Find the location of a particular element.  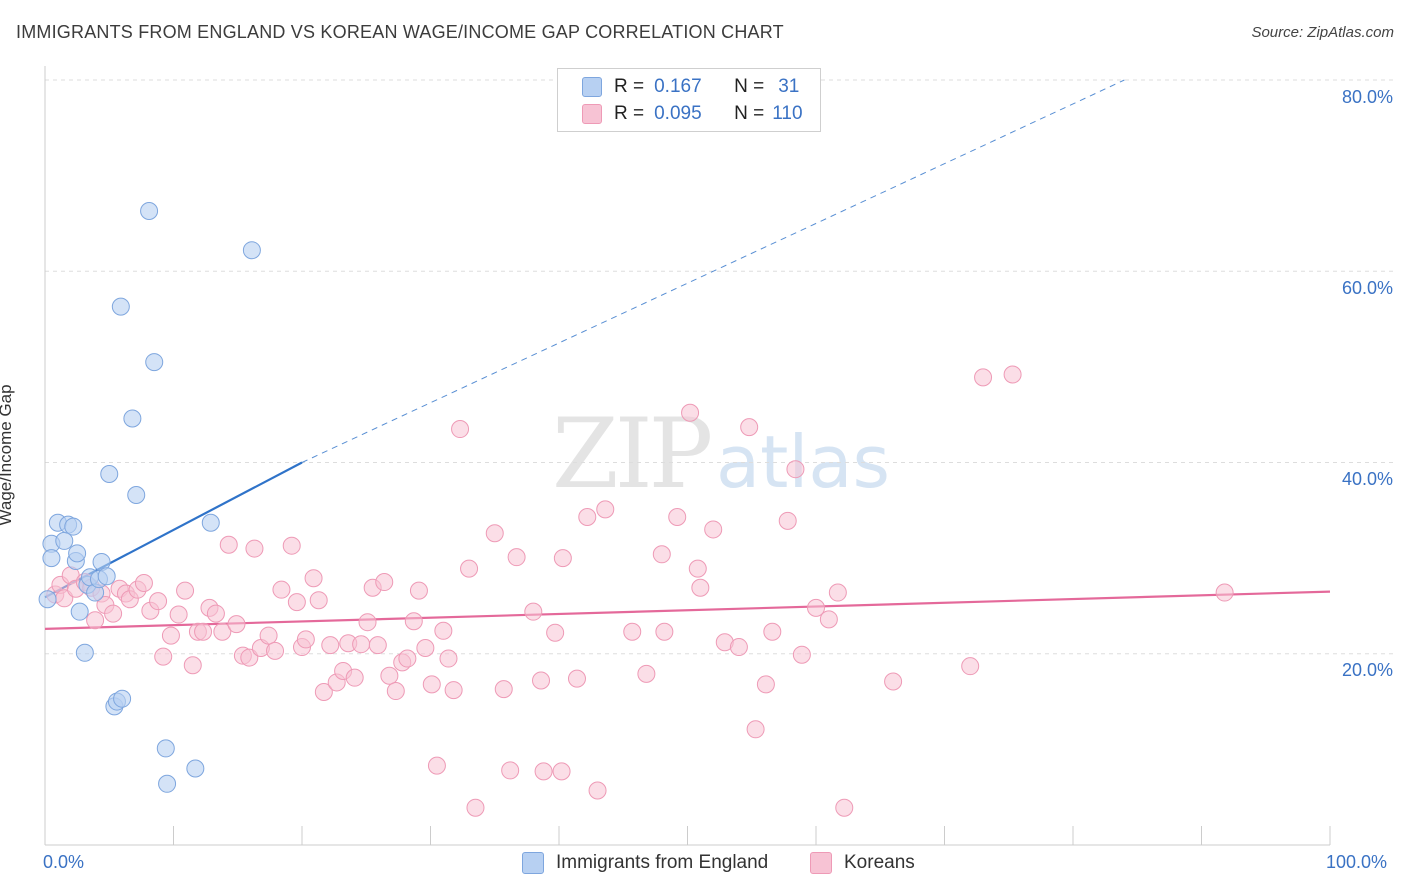

england-n-value: 31 is located at coordinates (789, 86).